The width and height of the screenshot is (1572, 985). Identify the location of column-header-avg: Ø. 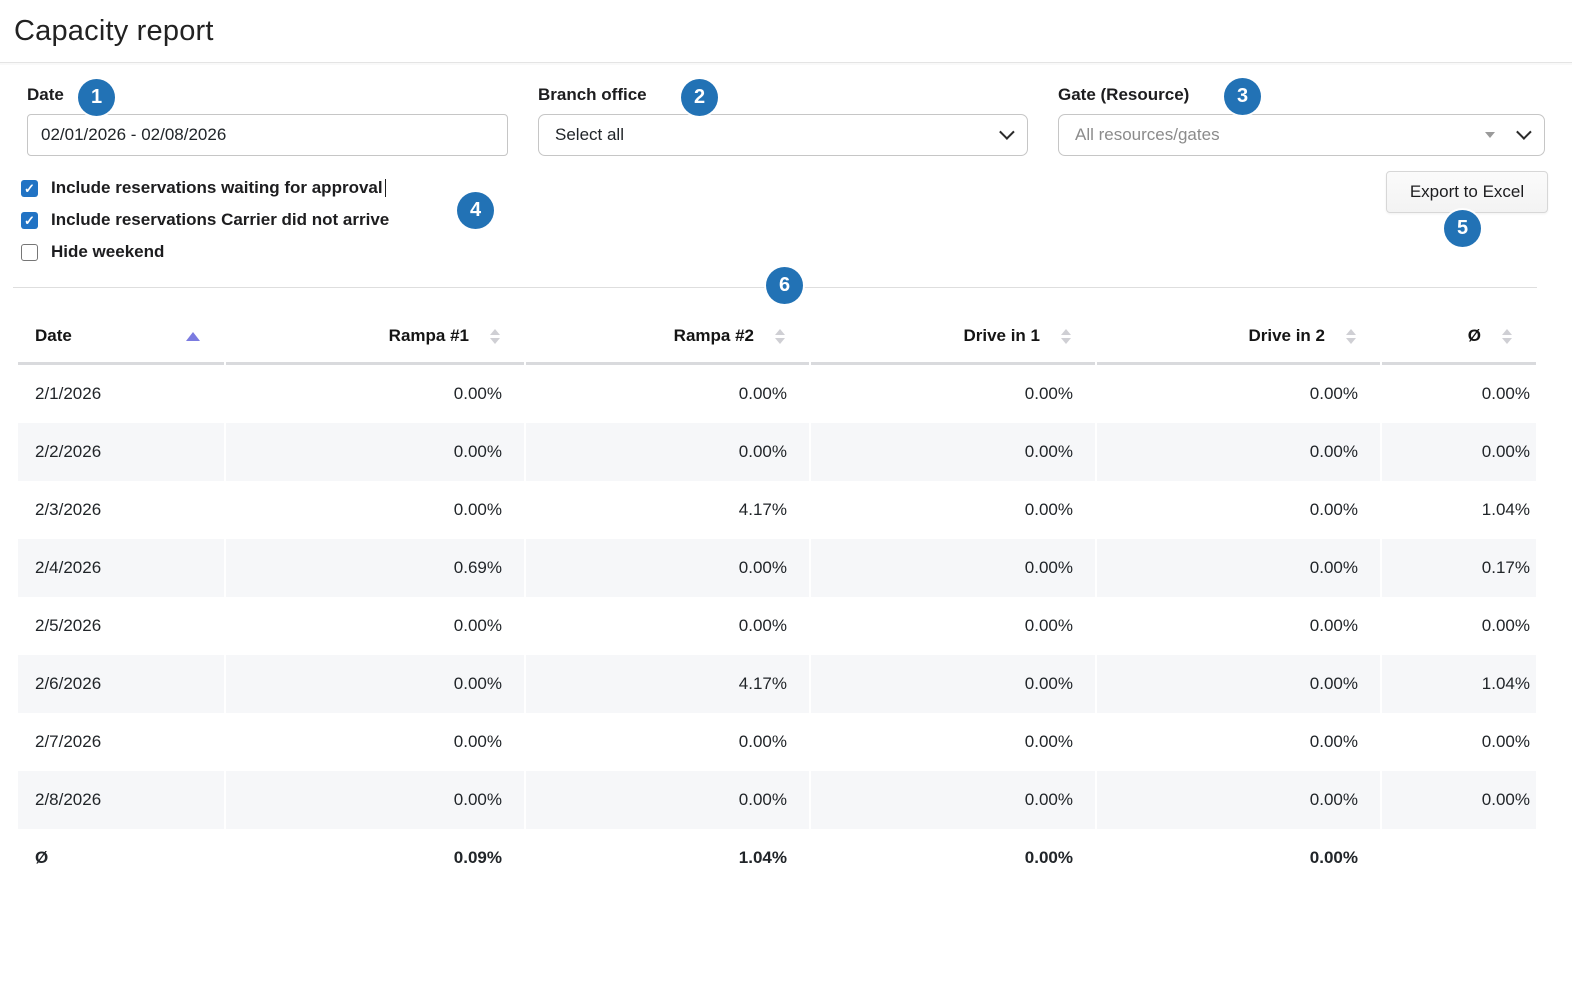
(1459, 326).